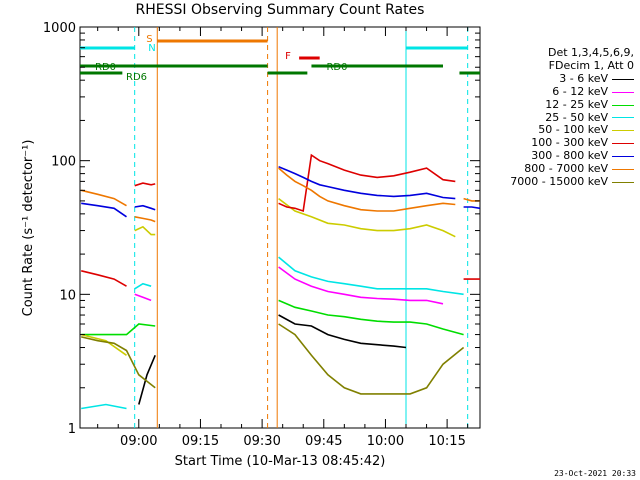 This screenshot has height=480, width=640. I want to click on legend-label: 100 - 300 keV, so click(569, 143).